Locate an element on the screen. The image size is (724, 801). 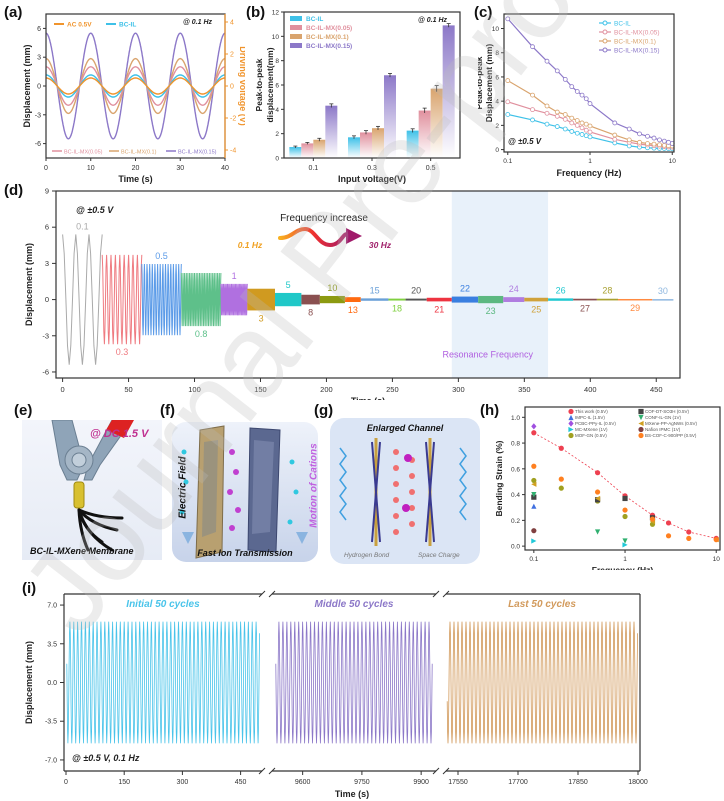
x-tick-label: 30 is located at coordinates (180, 168).